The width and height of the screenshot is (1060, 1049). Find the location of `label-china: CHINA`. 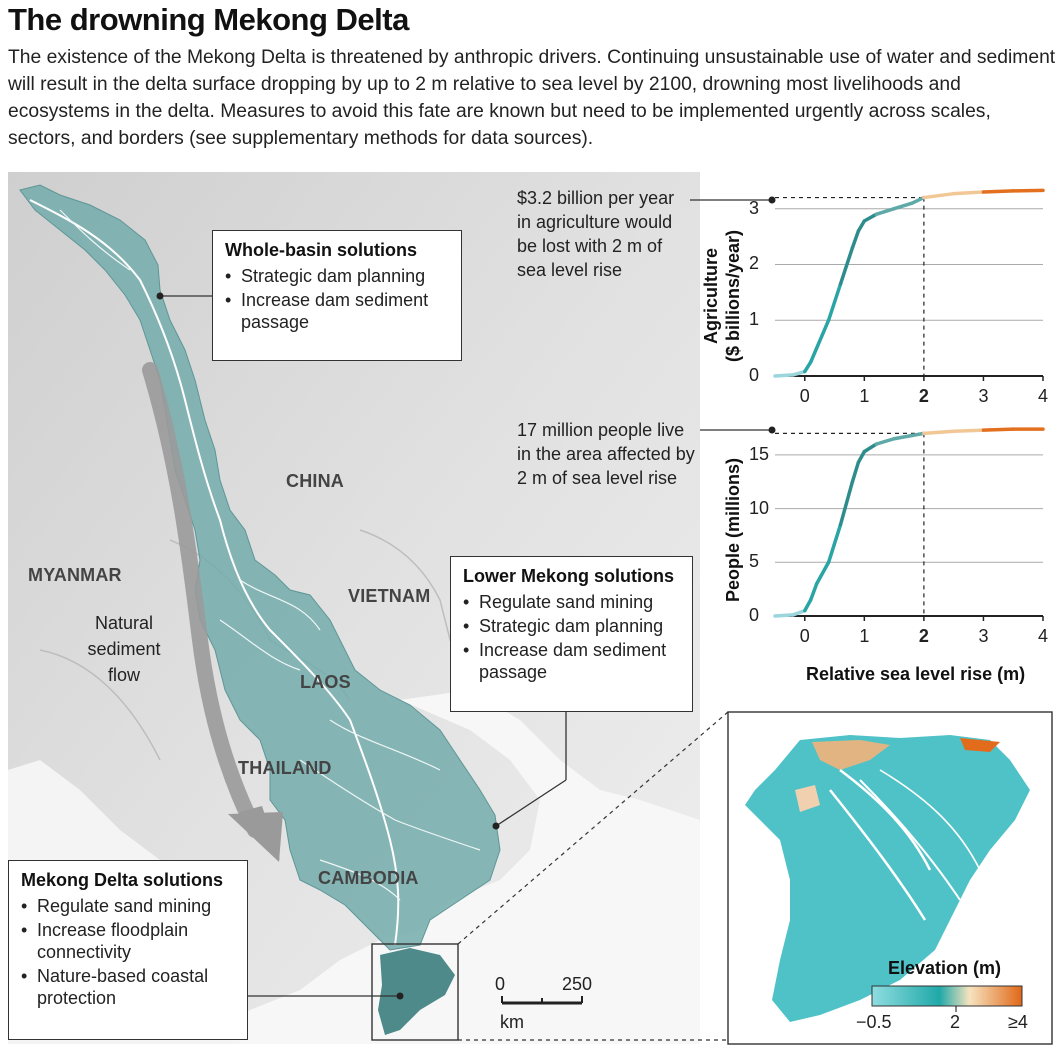

label-china: CHINA is located at coordinates (315, 481).